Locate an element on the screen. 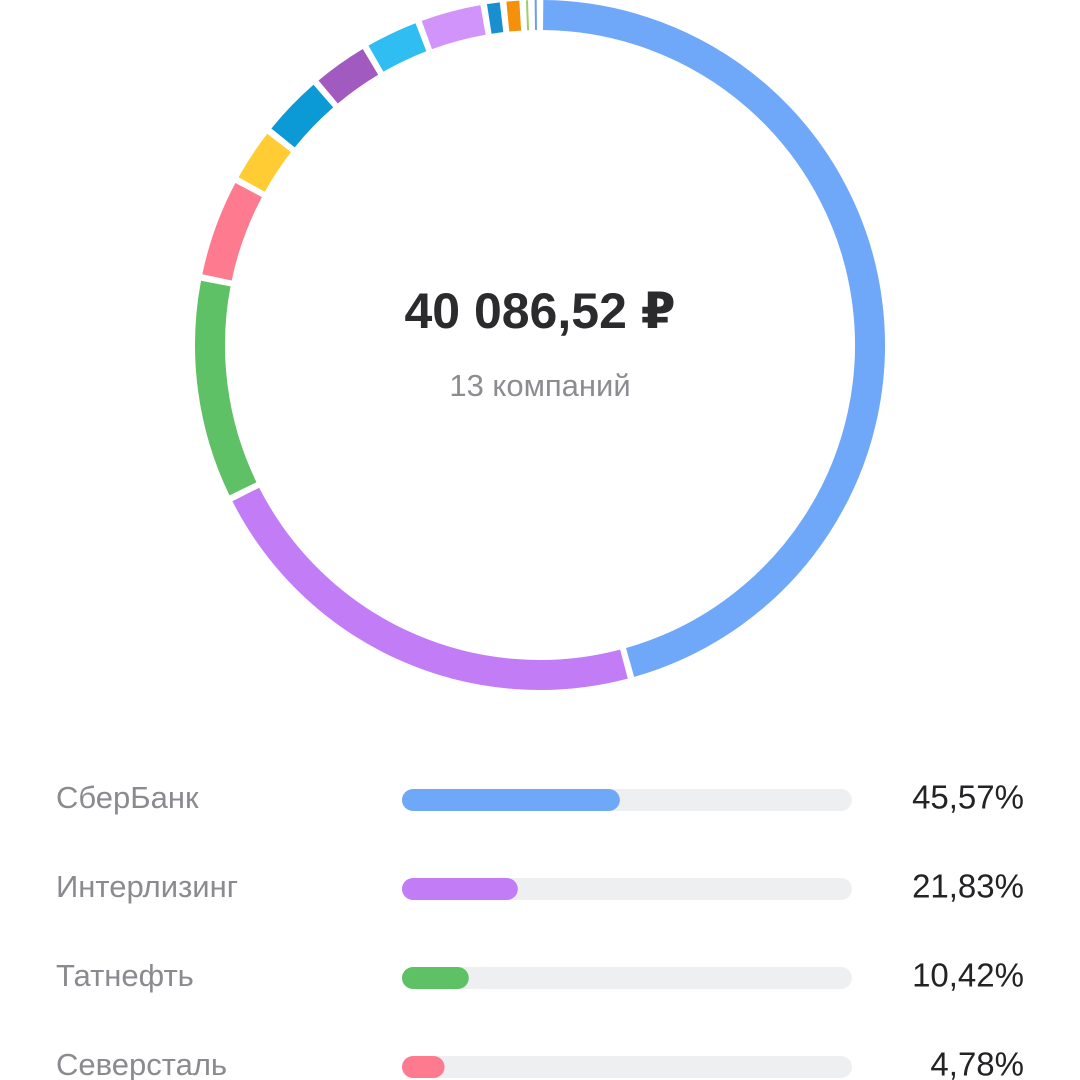 Image resolution: width=1080 pixels, height=1080 pixels. percent-label: 4,78% is located at coordinates (977, 1063).